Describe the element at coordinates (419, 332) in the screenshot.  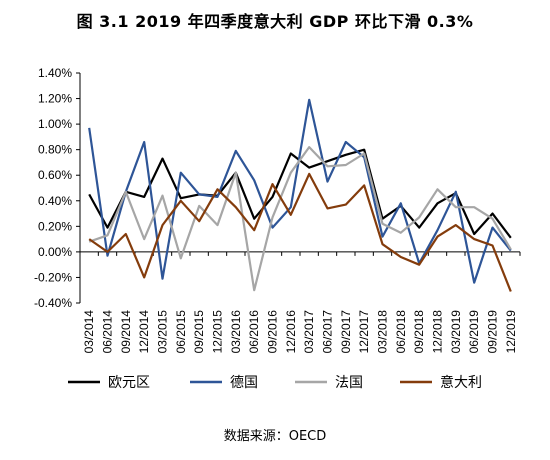
I see `x-tick-label: 09/2018` at that location.